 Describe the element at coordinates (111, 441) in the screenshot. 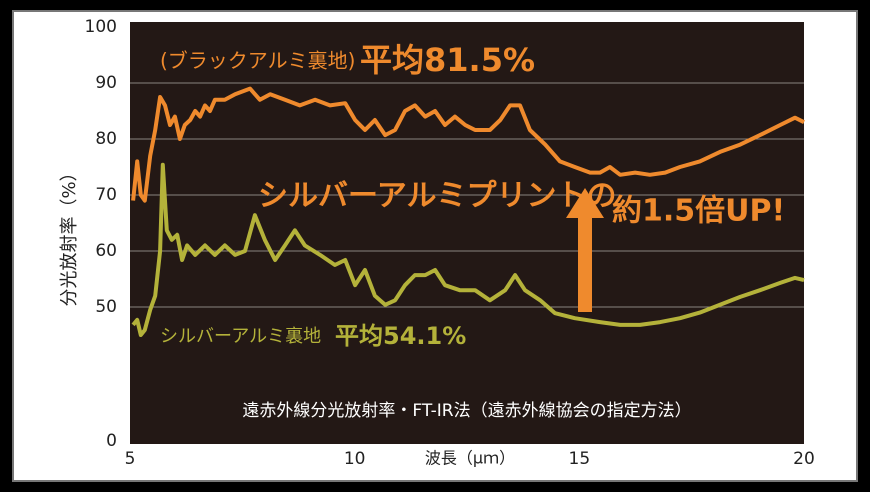

I see `y-tick-label: 0` at that location.